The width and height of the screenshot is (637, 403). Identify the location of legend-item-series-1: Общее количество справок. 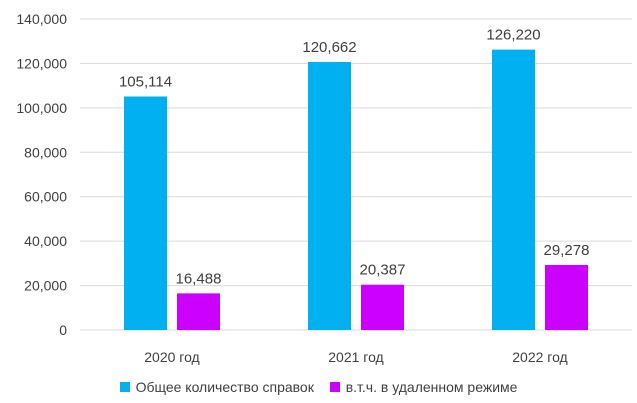
(216, 387).